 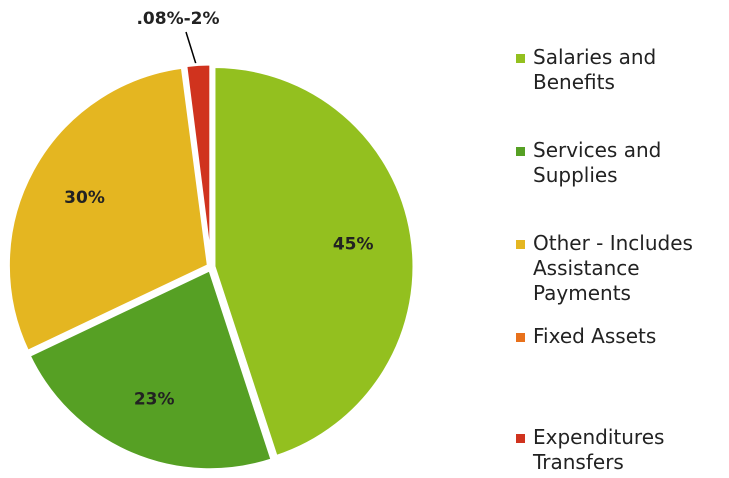 I want to click on data-label: 45%, so click(x=353, y=244).